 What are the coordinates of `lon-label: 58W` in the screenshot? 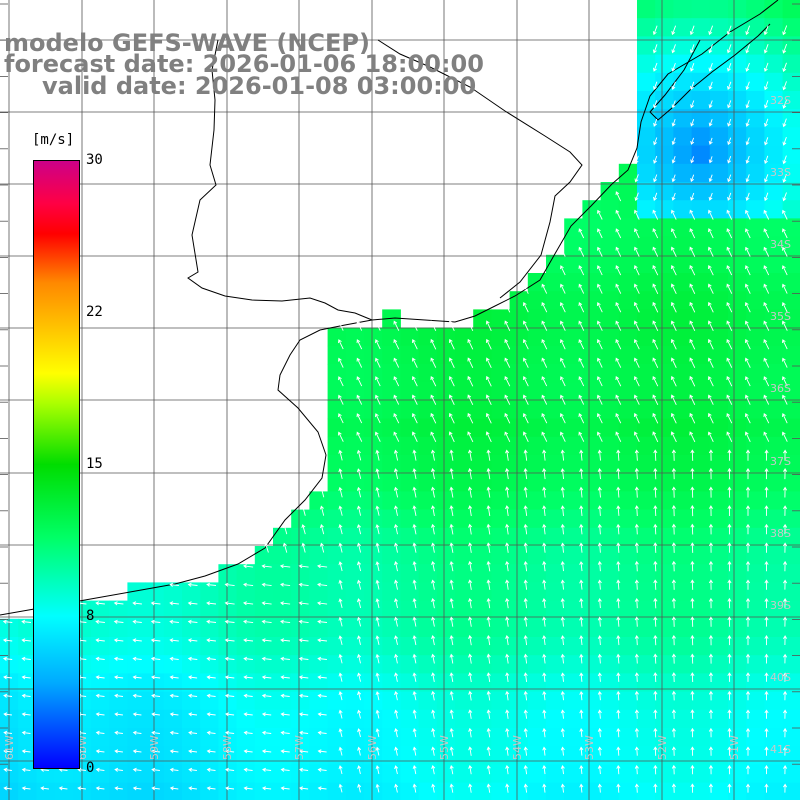 It's located at (227, 747).